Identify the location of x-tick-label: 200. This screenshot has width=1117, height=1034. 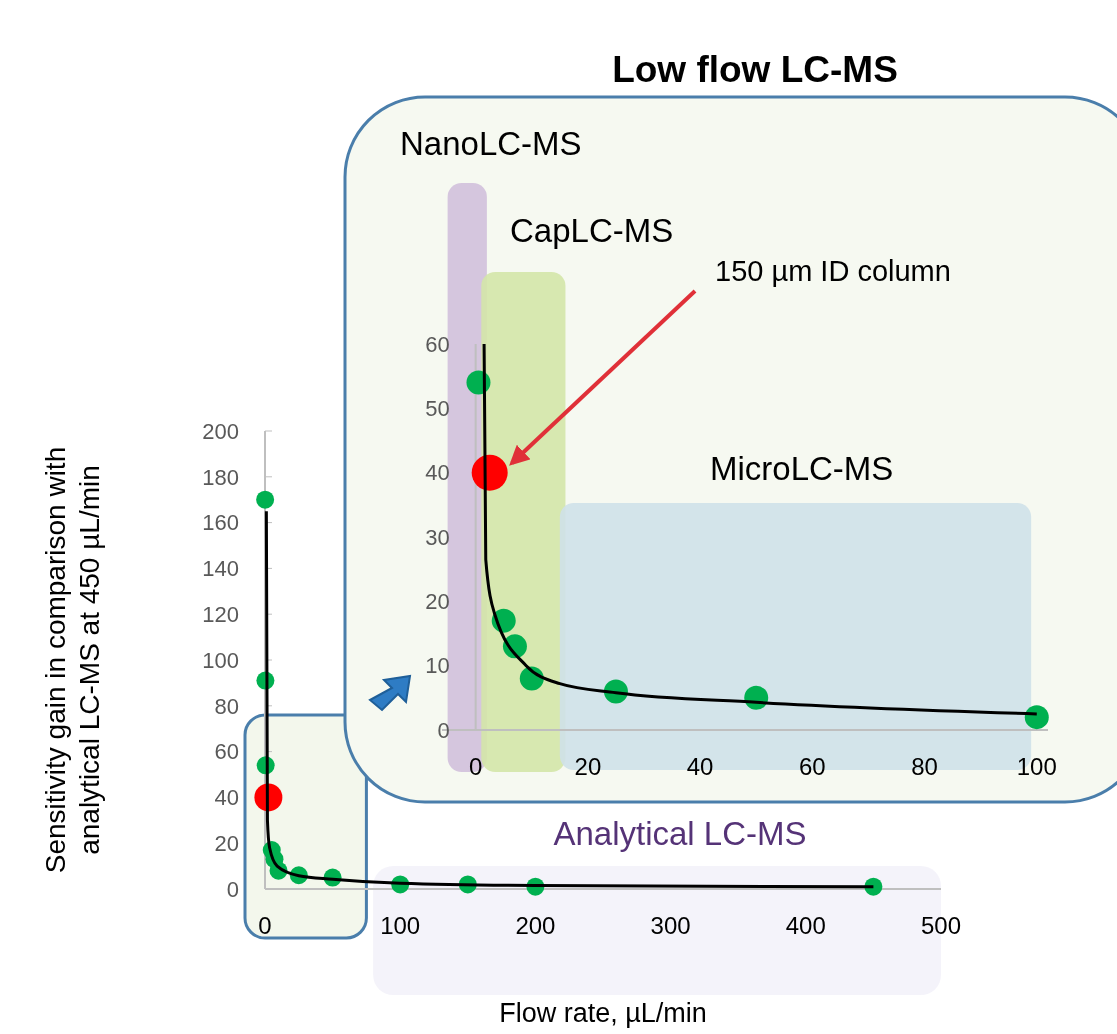
(535, 925).